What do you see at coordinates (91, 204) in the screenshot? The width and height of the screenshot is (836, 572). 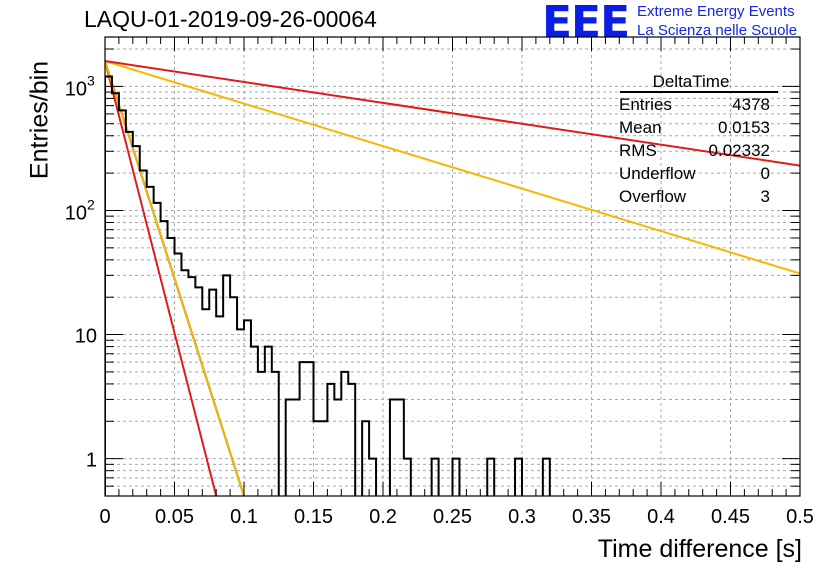 I see `y-tick-label-exponent: 2` at bounding box center [91, 204].